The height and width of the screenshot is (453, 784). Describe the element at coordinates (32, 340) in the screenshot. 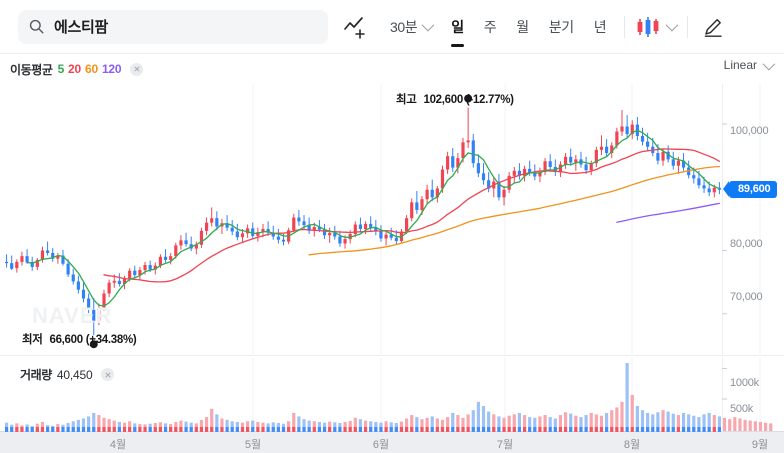

I see `low-annotation-prefix: 최저` at that location.